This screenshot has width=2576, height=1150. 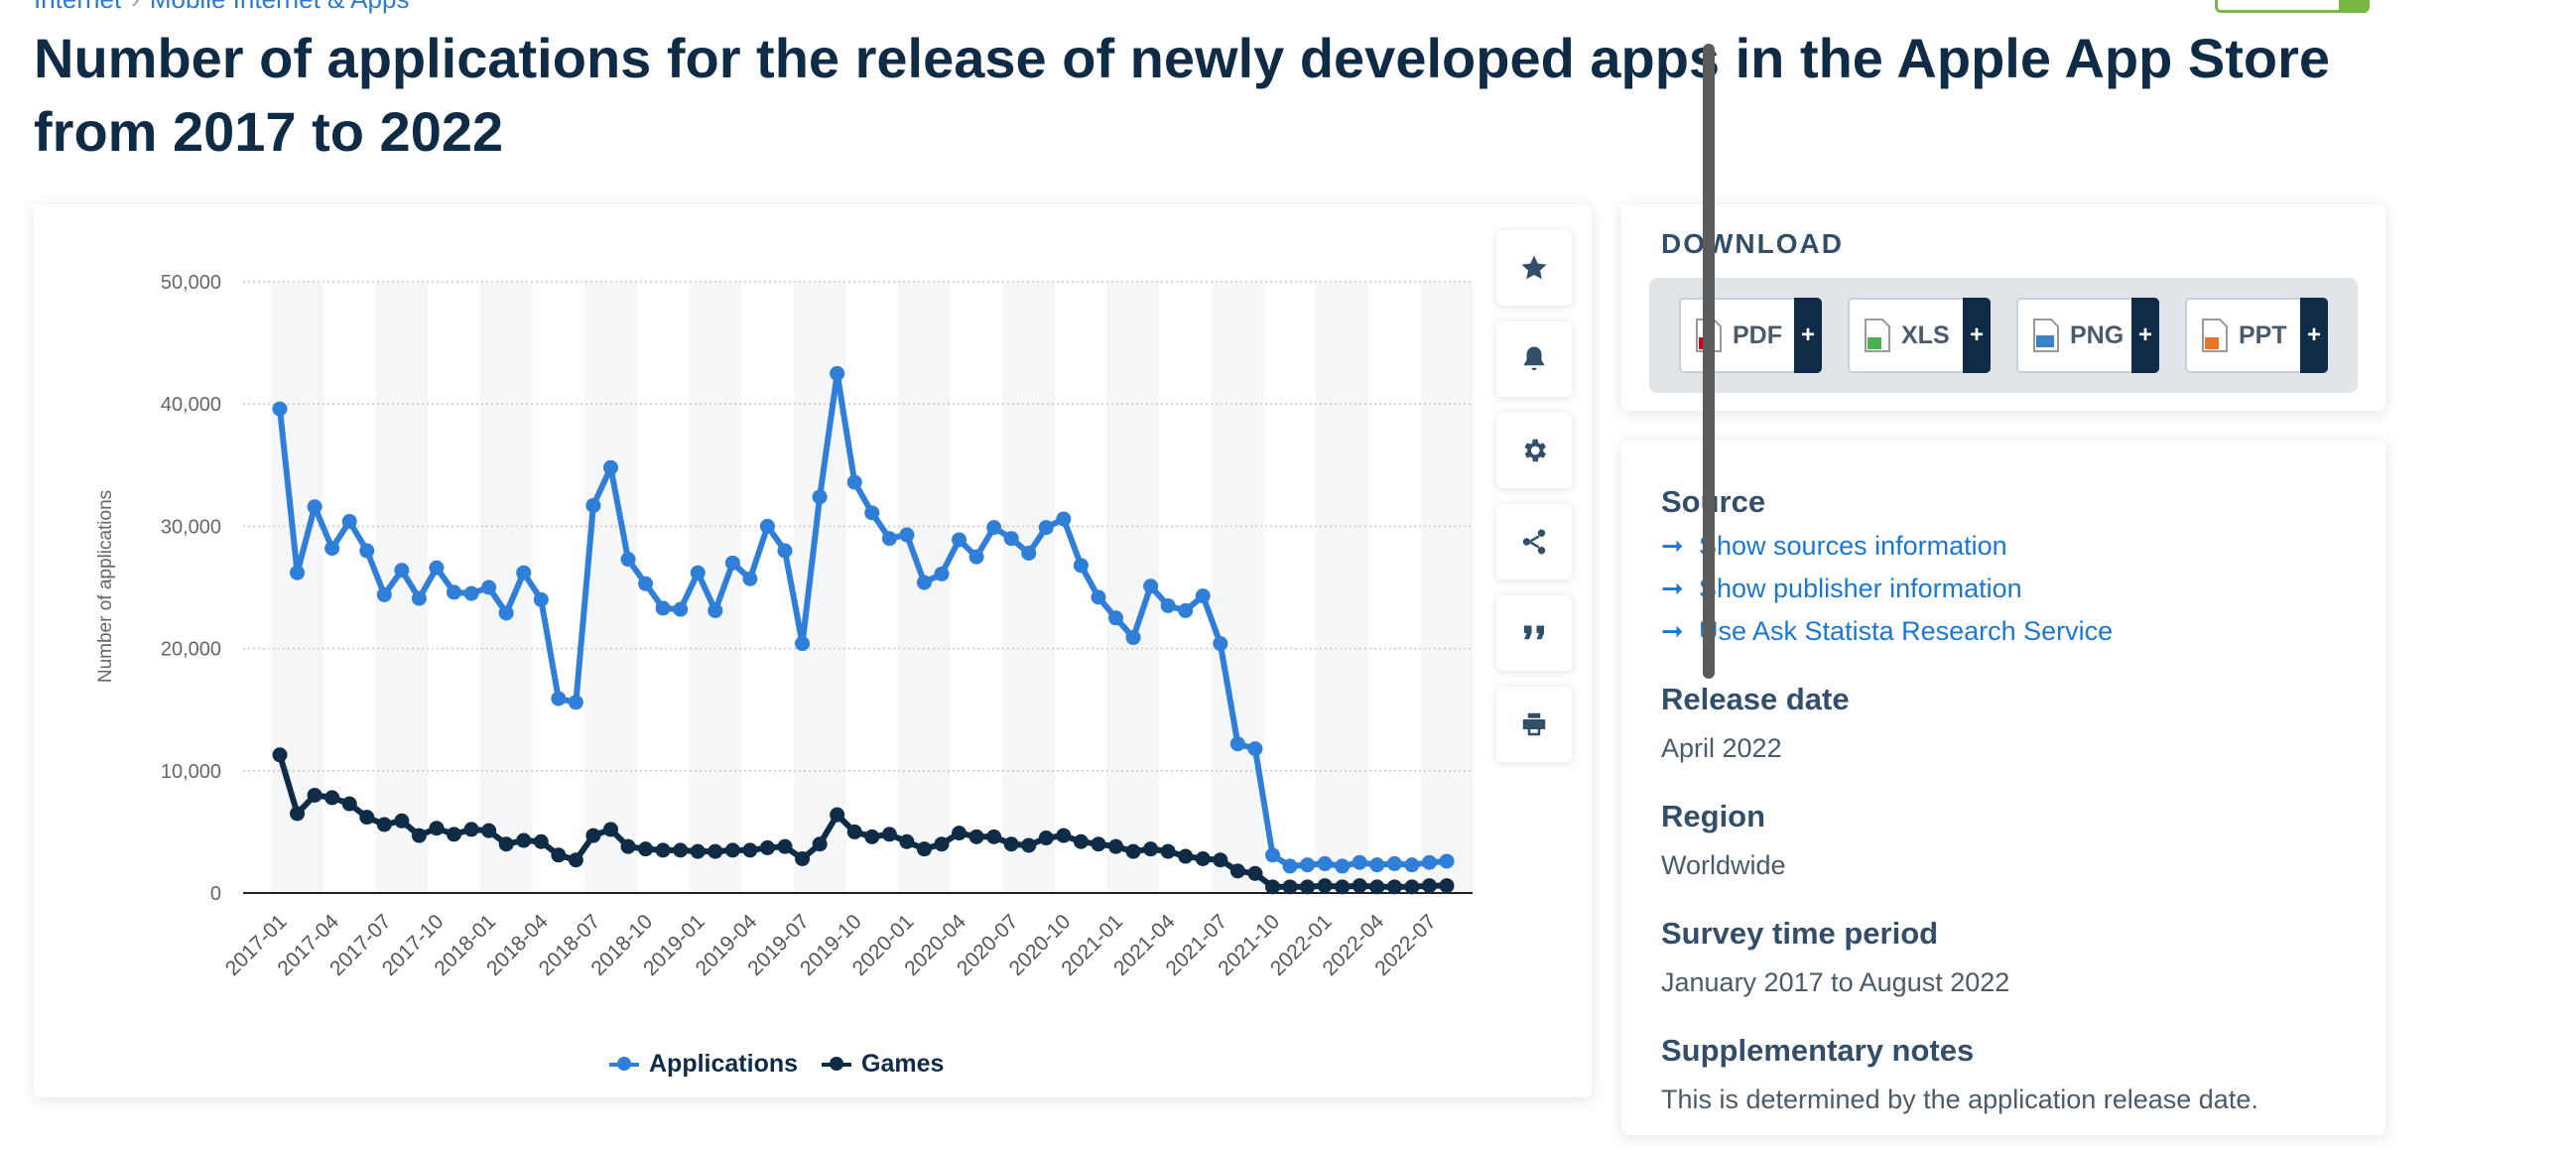 I want to click on download-pdf-button: PDF +, so click(x=1751, y=335).